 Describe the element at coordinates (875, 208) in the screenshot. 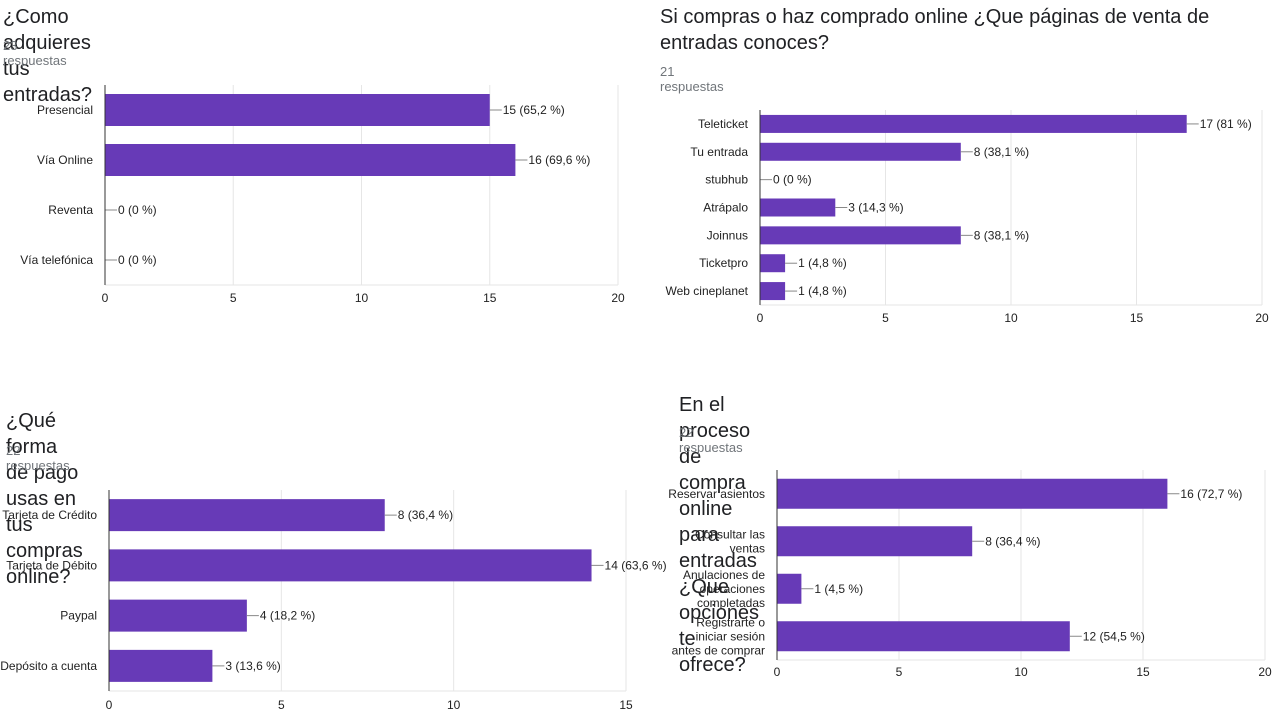

I see `data-label: 3 (14,3 %)` at that location.